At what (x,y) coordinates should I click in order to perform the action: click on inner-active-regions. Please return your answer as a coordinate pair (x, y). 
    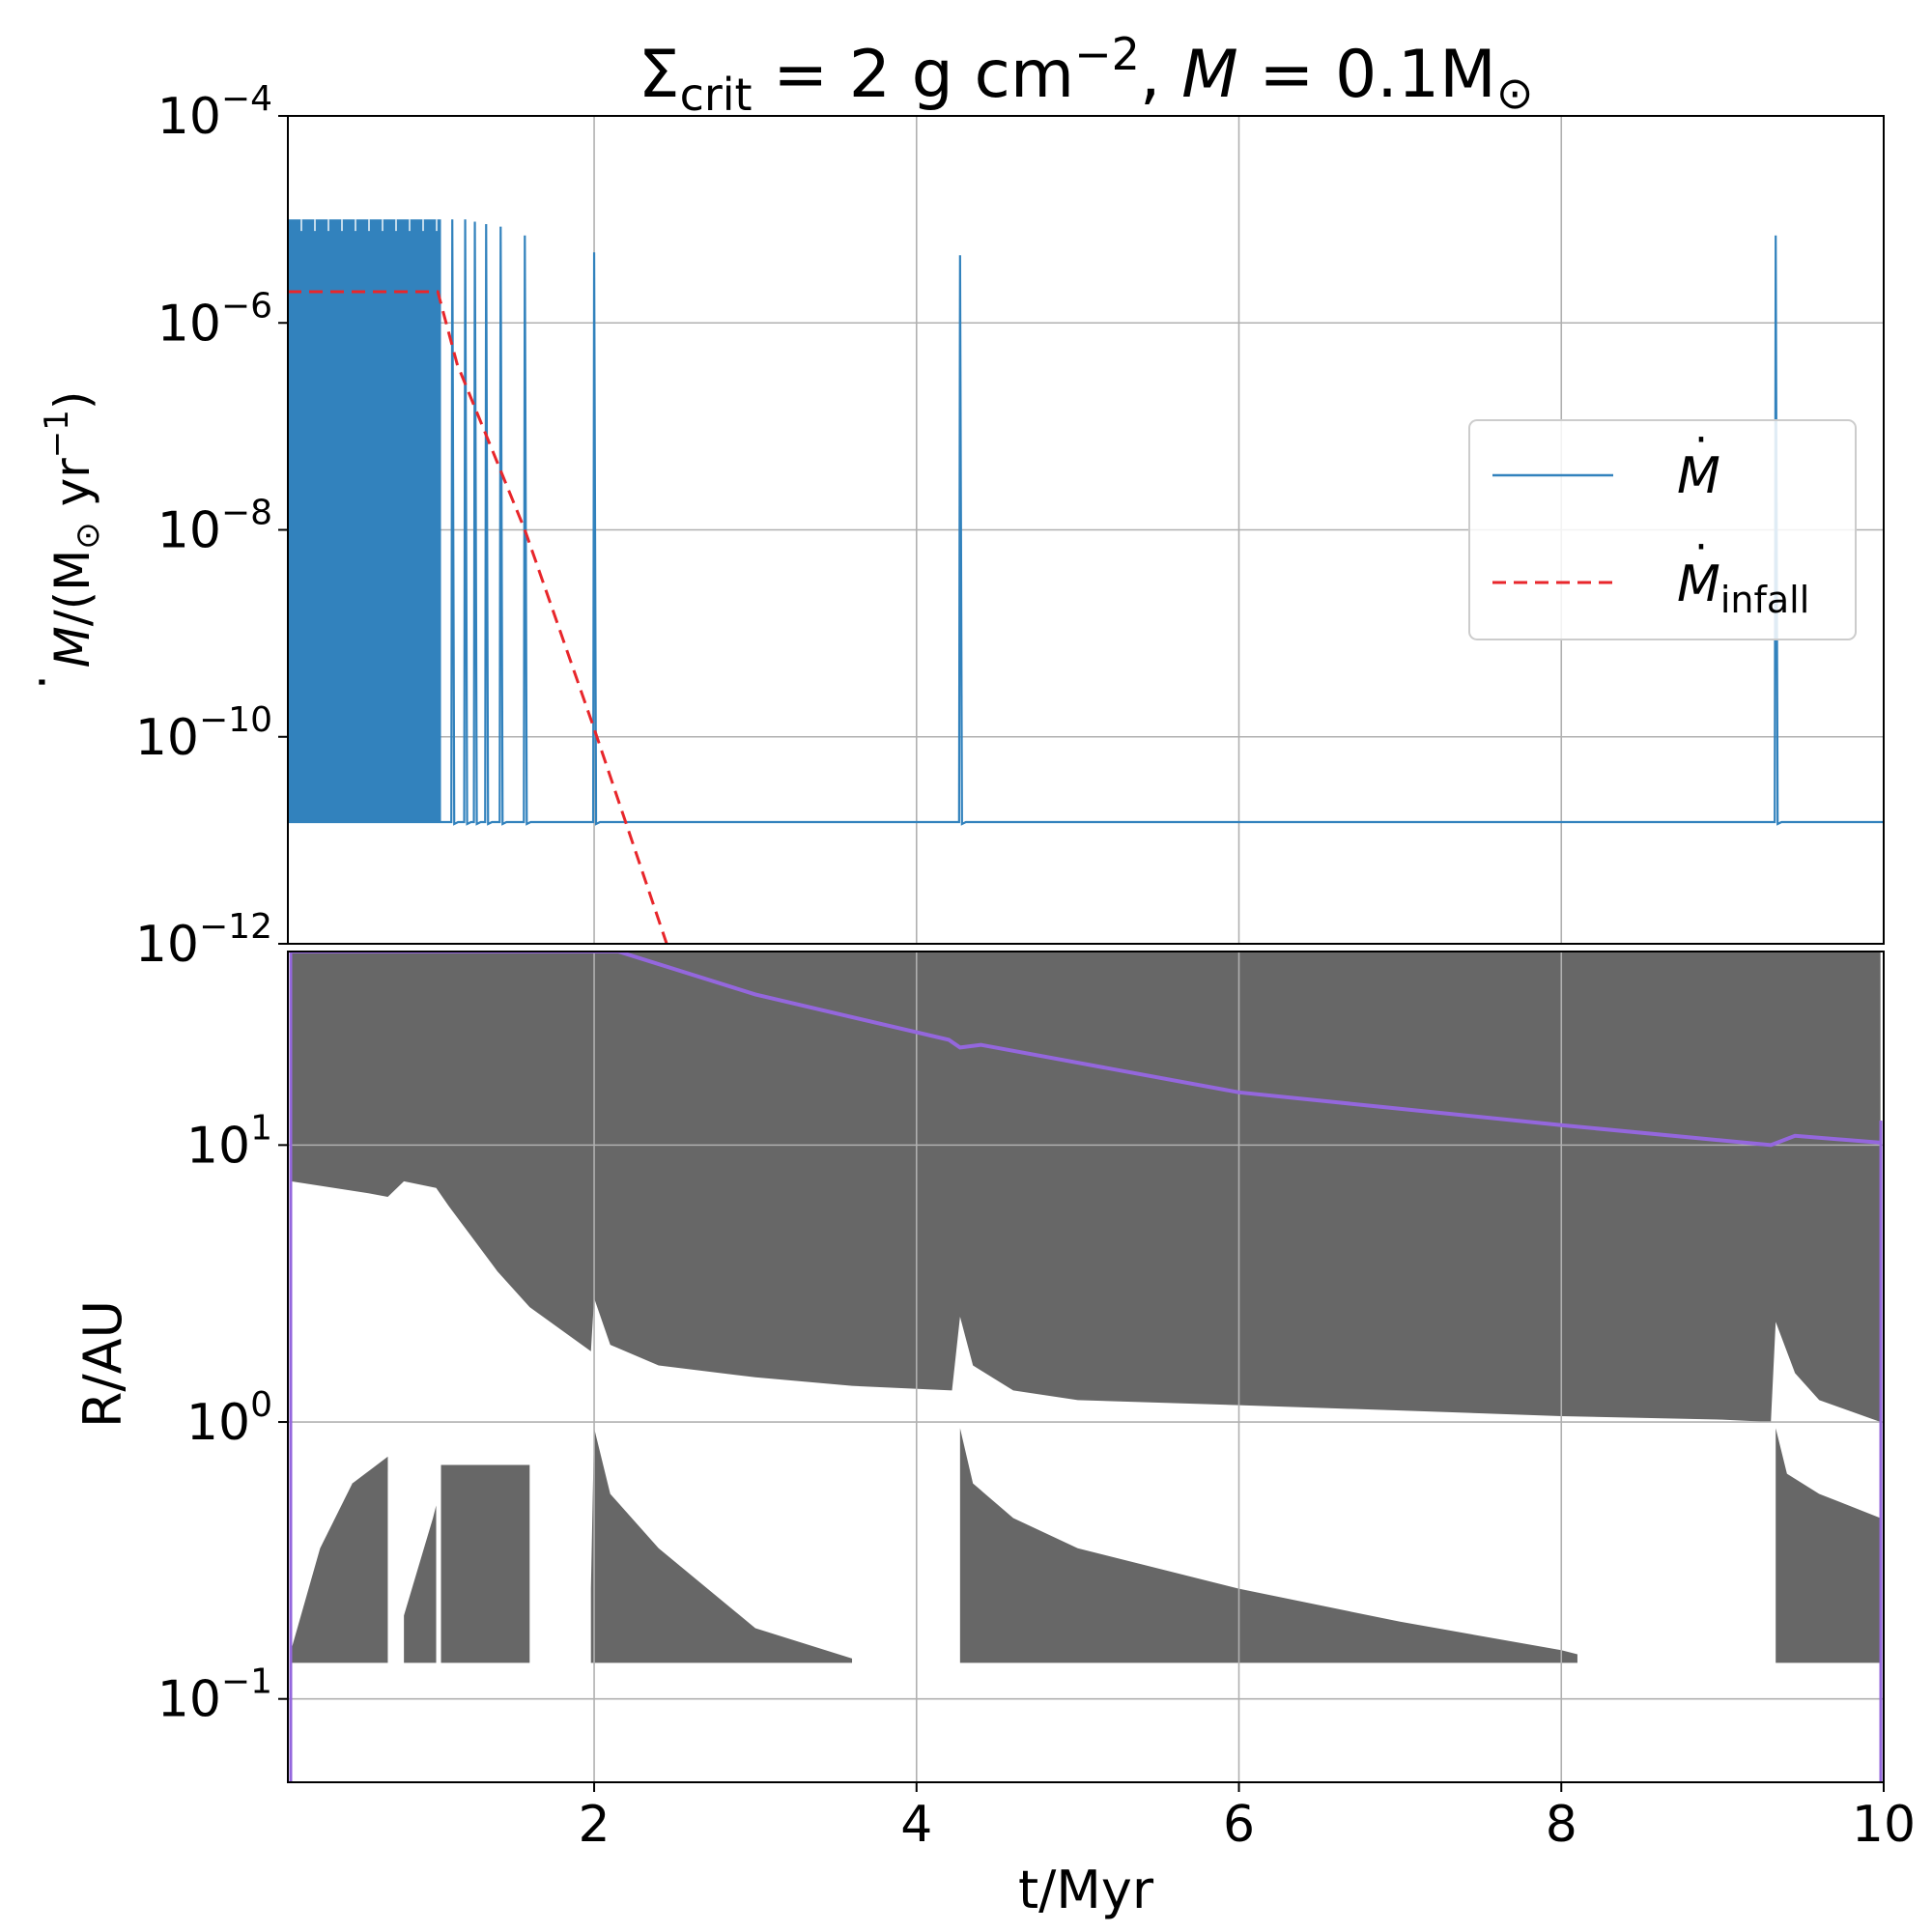
    Looking at the image, I should click on (1086, 1545).